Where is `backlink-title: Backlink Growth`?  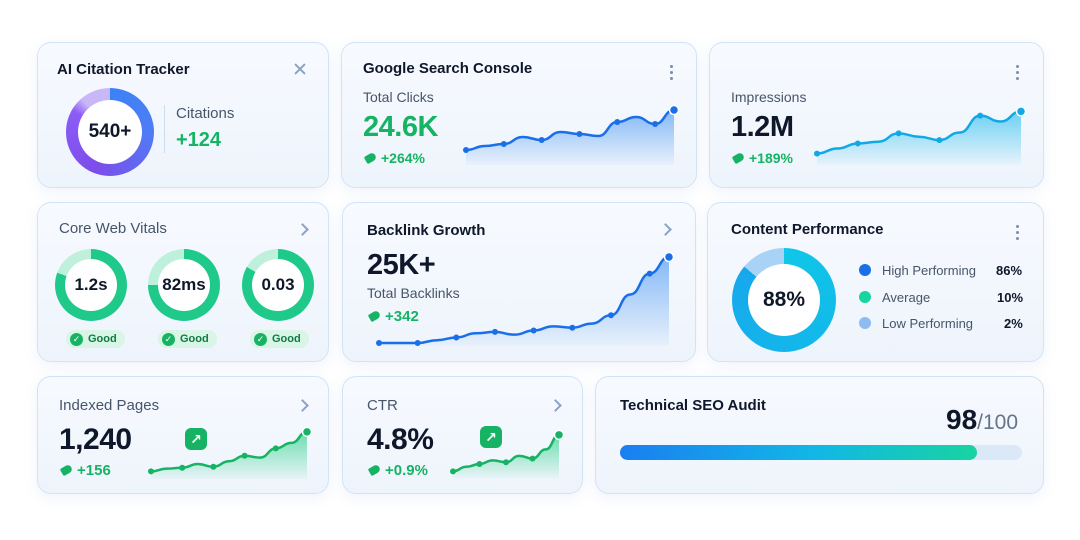 backlink-title: Backlink Growth is located at coordinates (426, 230).